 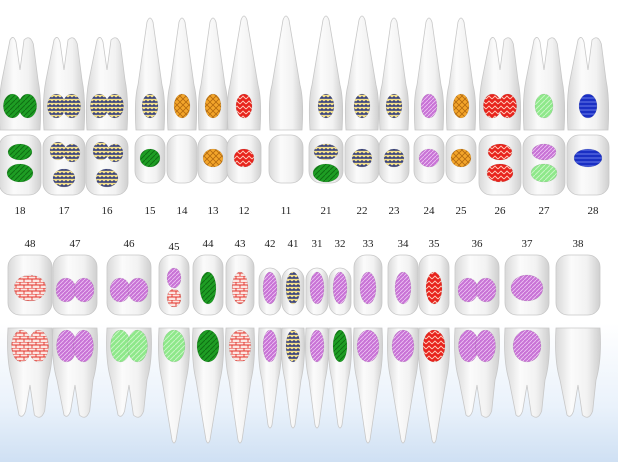 What do you see at coordinates (395, 211) in the screenshot?
I see `tooth-number-23: 23` at bounding box center [395, 211].